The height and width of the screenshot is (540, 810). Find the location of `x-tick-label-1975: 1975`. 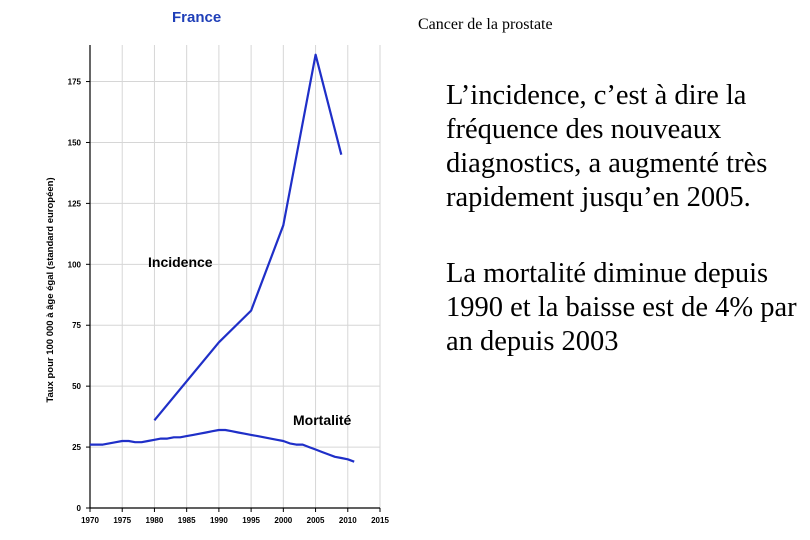

x-tick-label-1975: 1975 is located at coordinates (122, 520).